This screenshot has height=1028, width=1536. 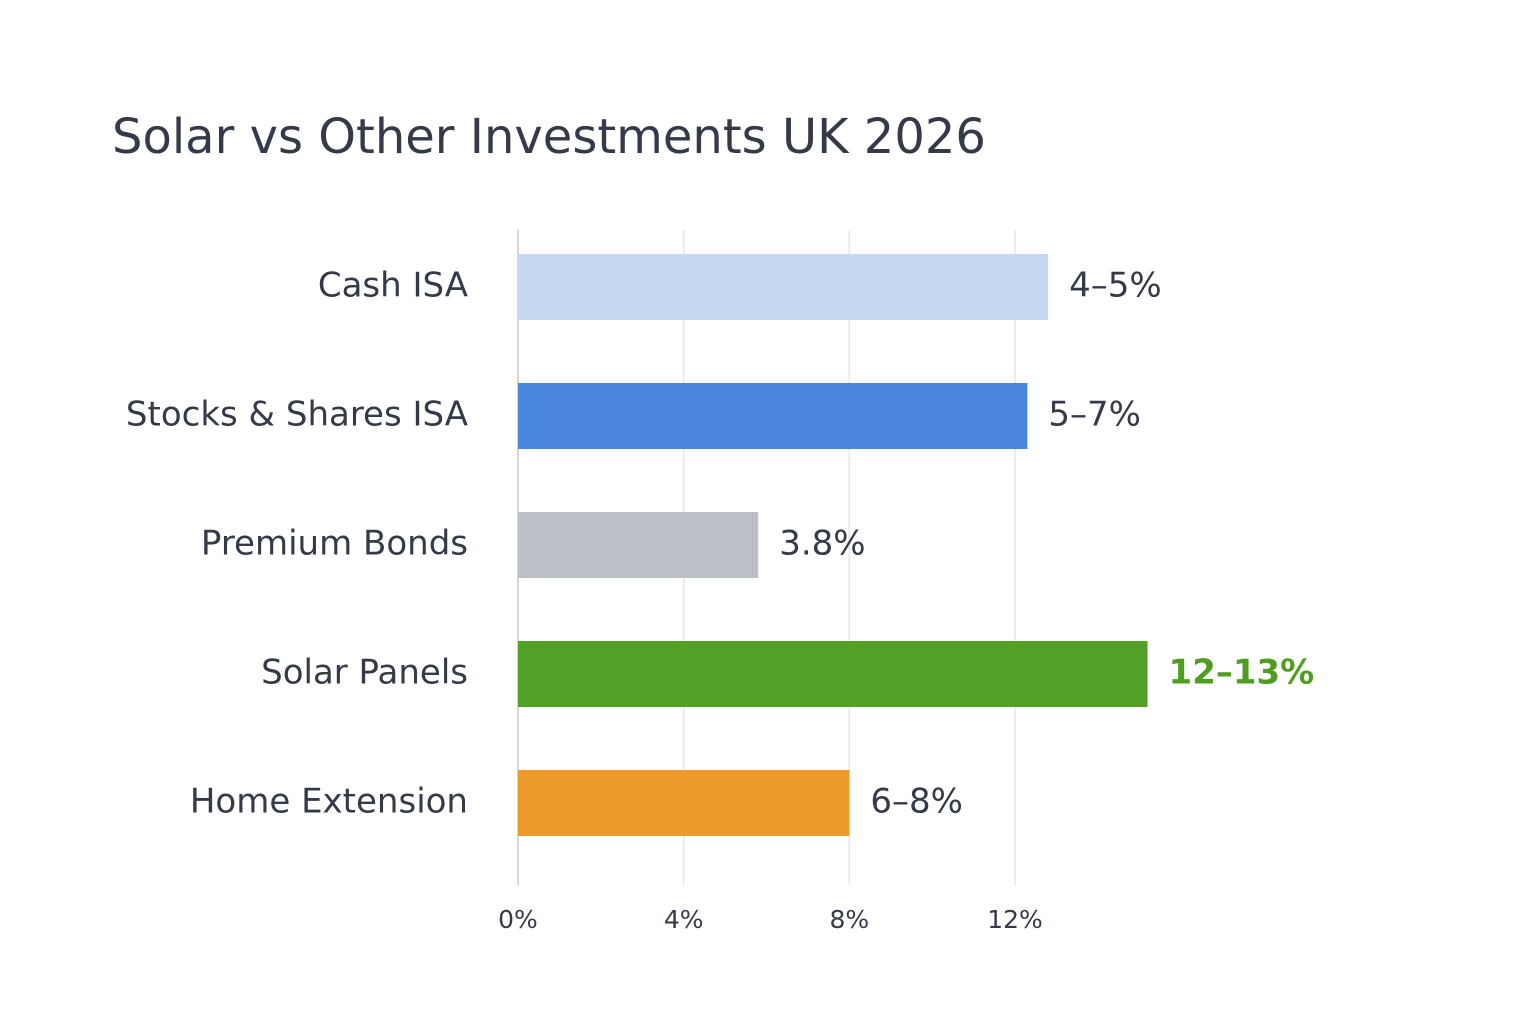 What do you see at coordinates (849, 919) in the screenshot?
I see `x-tick-label: 8%` at bounding box center [849, 919].